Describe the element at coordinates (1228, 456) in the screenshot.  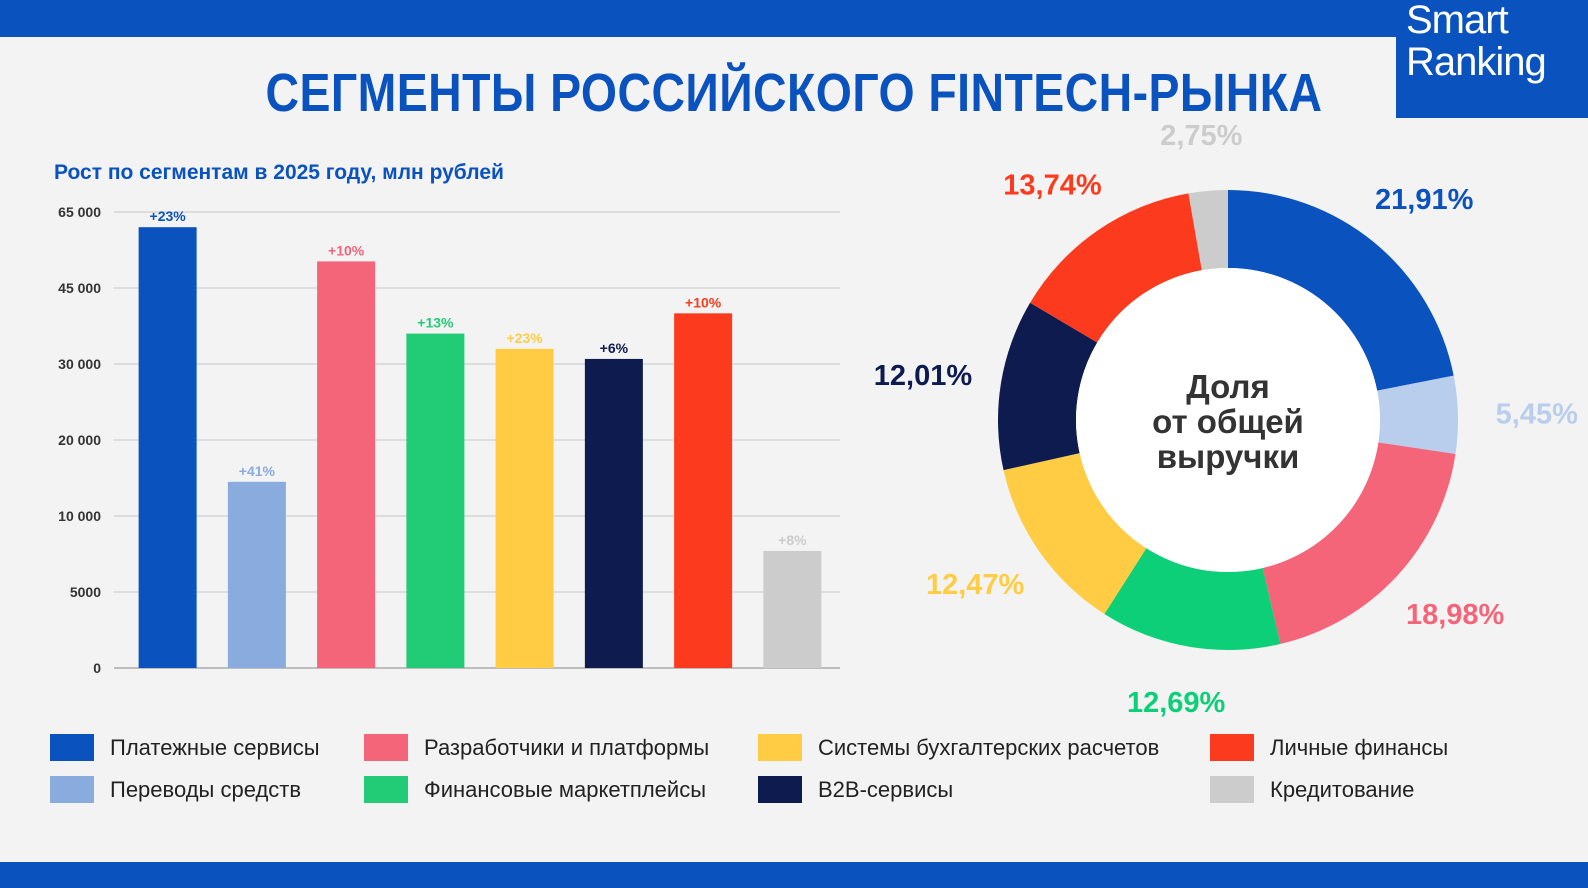
I see `donut-center-line-3: выручки` at that location.